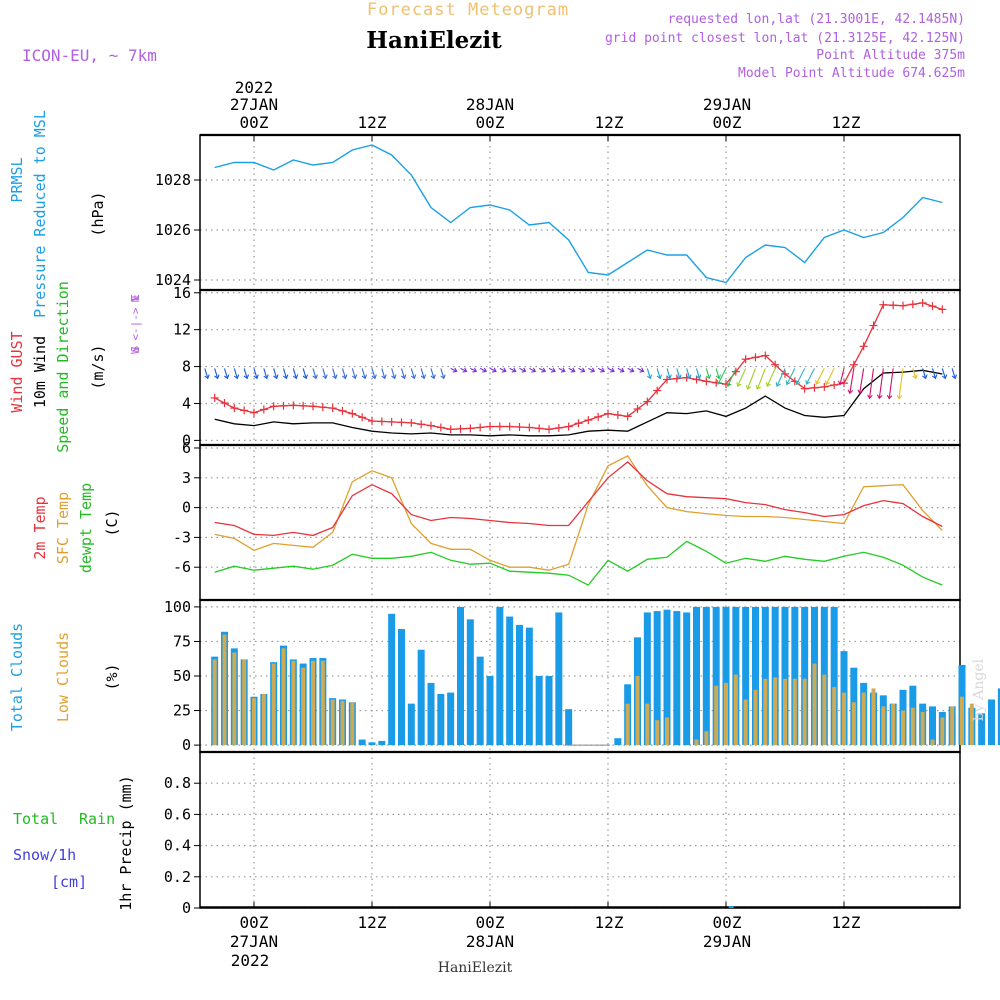 The image size is (1000, 1000). Describe the element at coordinates (186, 508) in the screenshot. I see `temp-tick-label: 0` at that location.